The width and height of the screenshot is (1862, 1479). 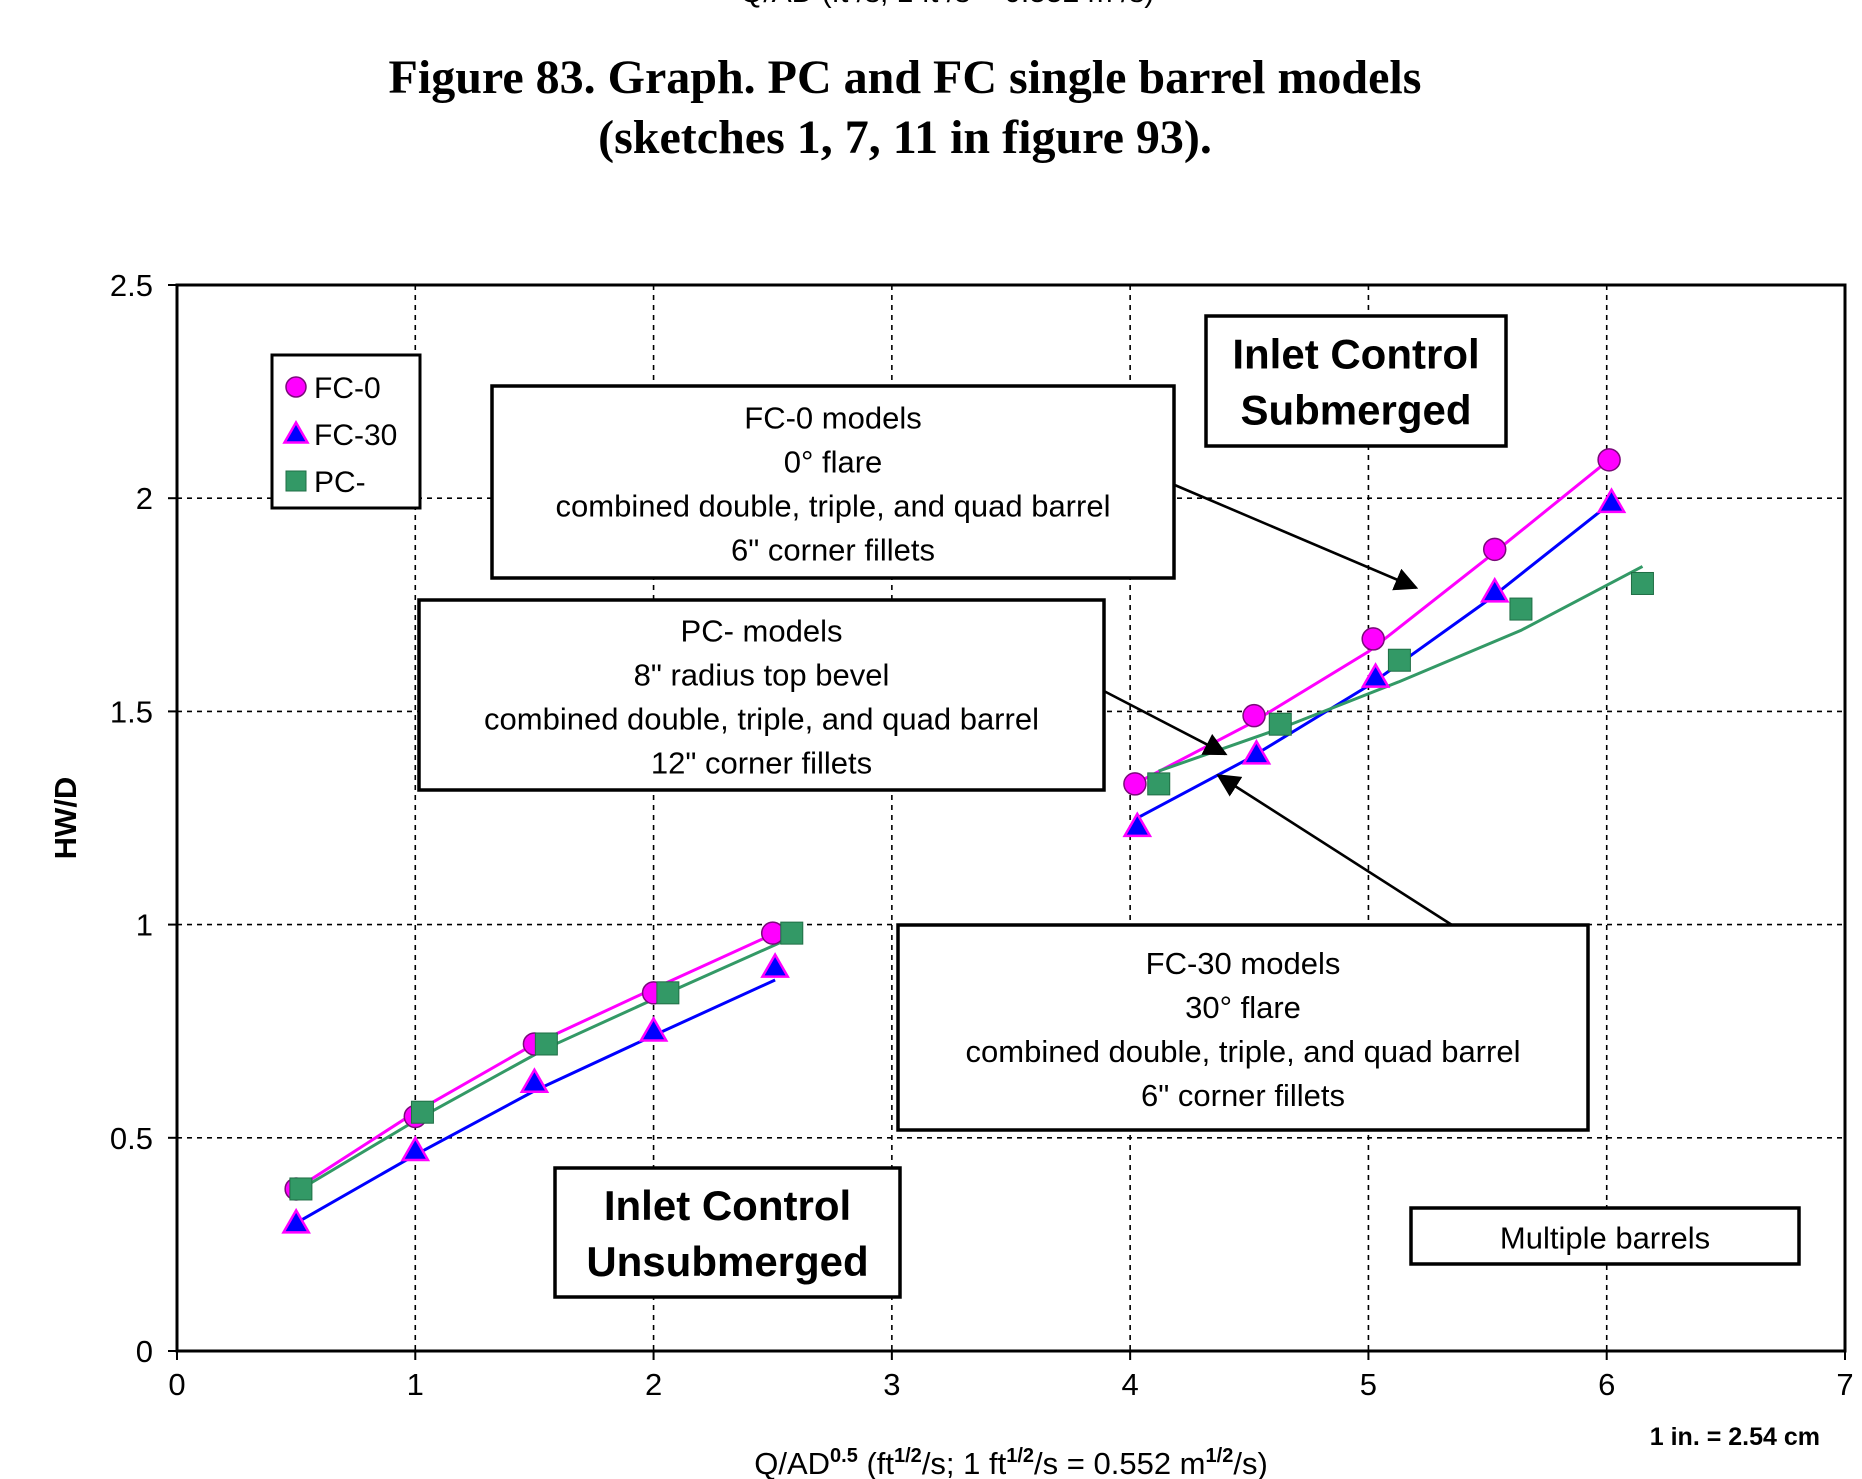 I want to click on y-tick-label: 0, so click(x=144, y=1351).